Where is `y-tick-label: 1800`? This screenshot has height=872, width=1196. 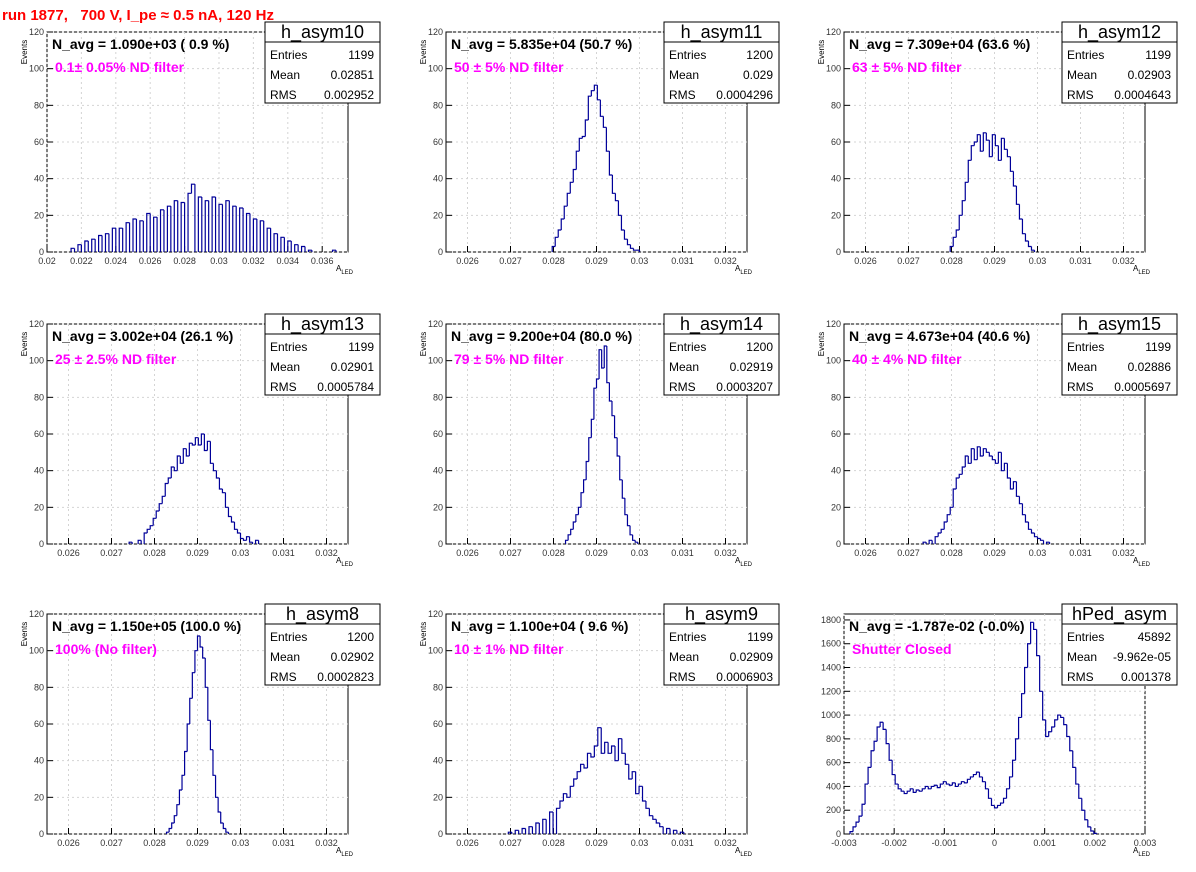
y-tick-label: 1800 is located at coordinates (831, 620).